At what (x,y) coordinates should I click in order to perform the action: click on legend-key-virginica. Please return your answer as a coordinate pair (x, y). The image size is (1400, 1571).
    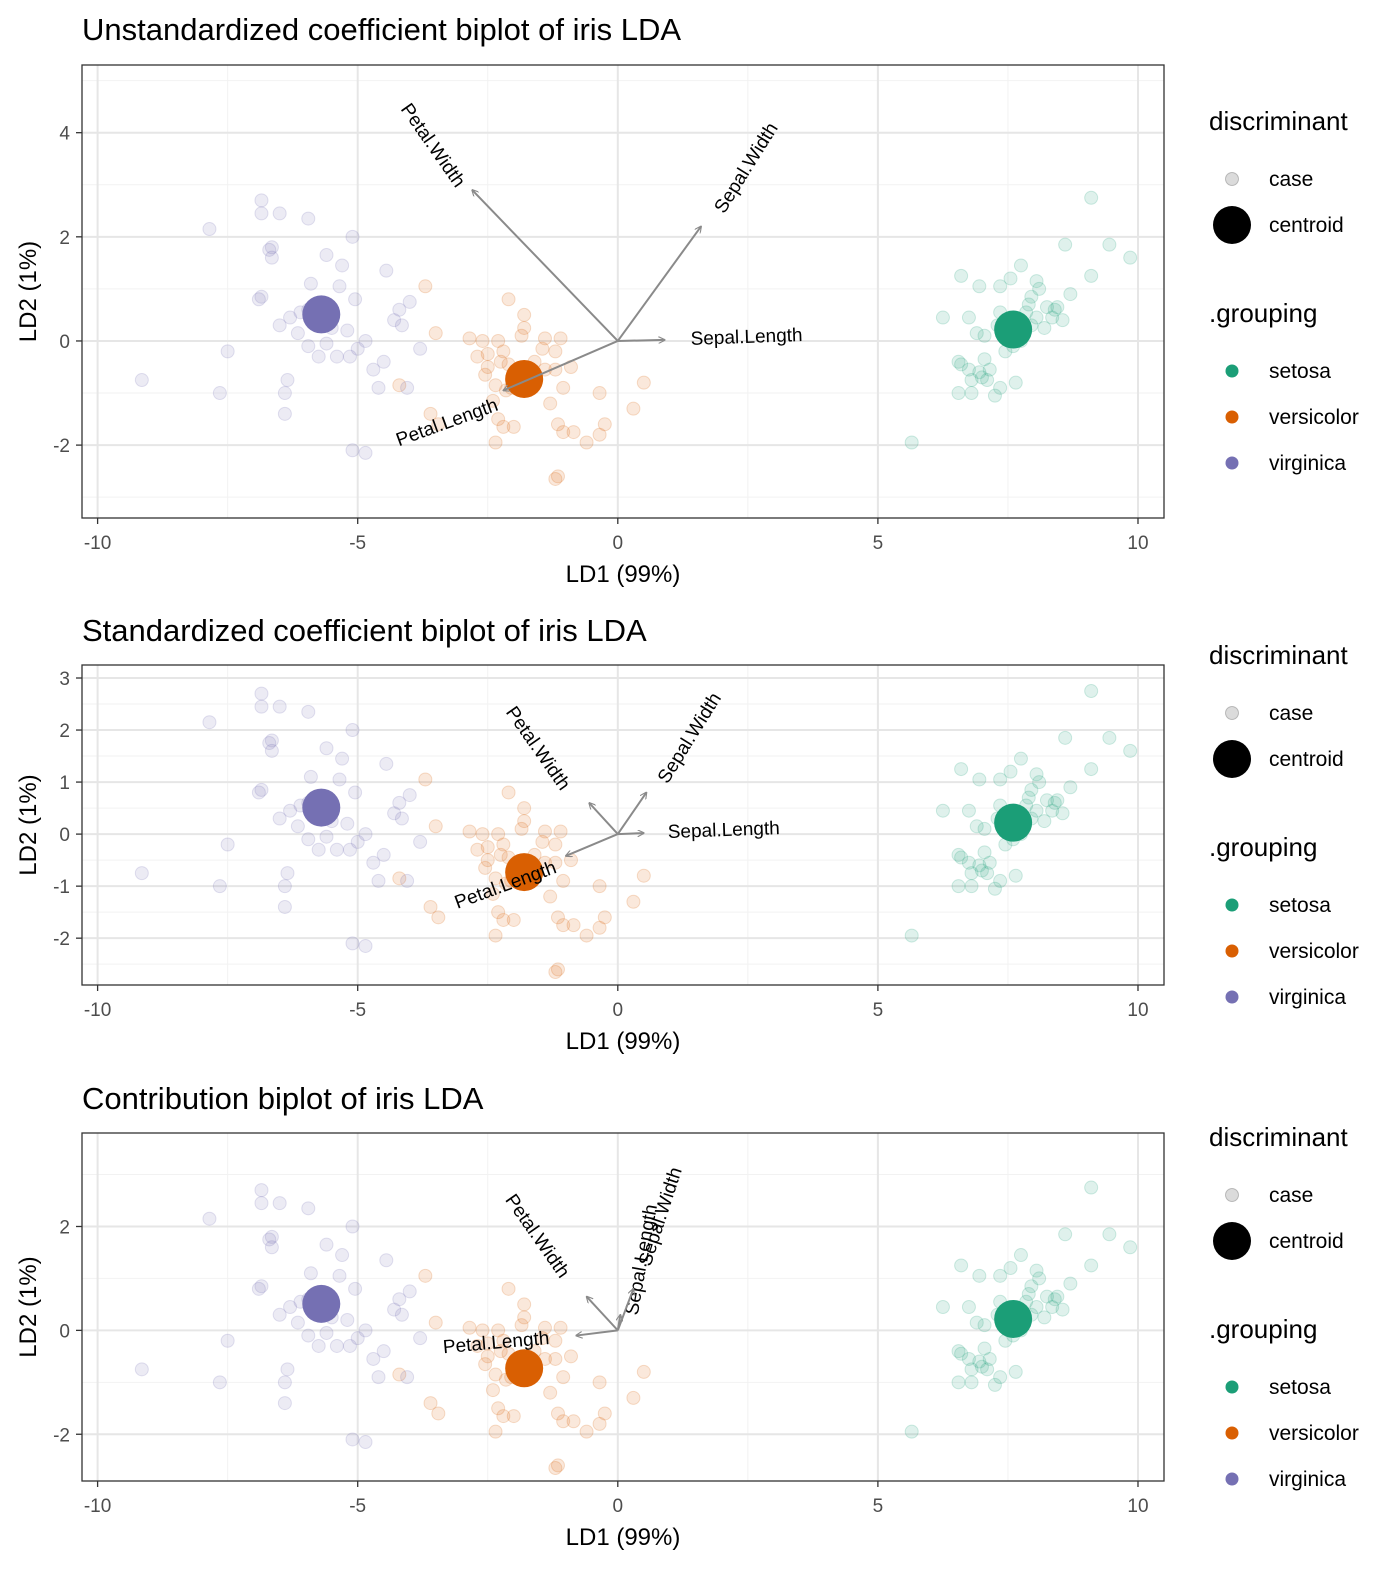
    Looking at the image, I should click on (1232, 1479).